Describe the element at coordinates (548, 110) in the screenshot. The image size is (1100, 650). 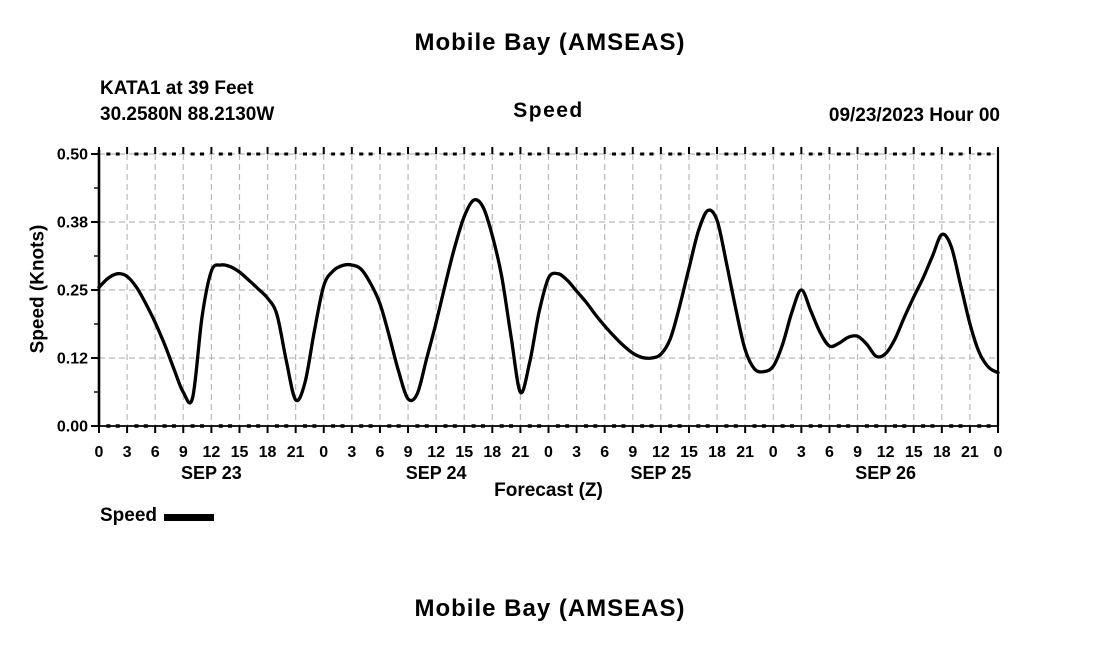
I see `chart-subtitle: Speed` at that location.